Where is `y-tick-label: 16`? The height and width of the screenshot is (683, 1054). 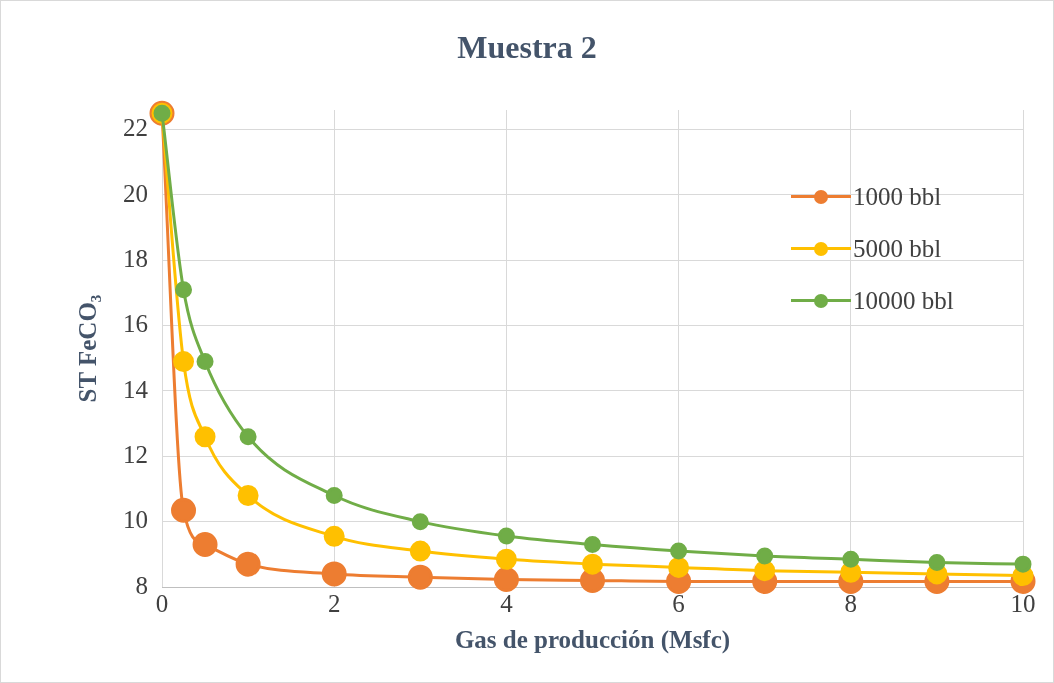
y-tick-label: 16 is located at coordinates (135, 324).